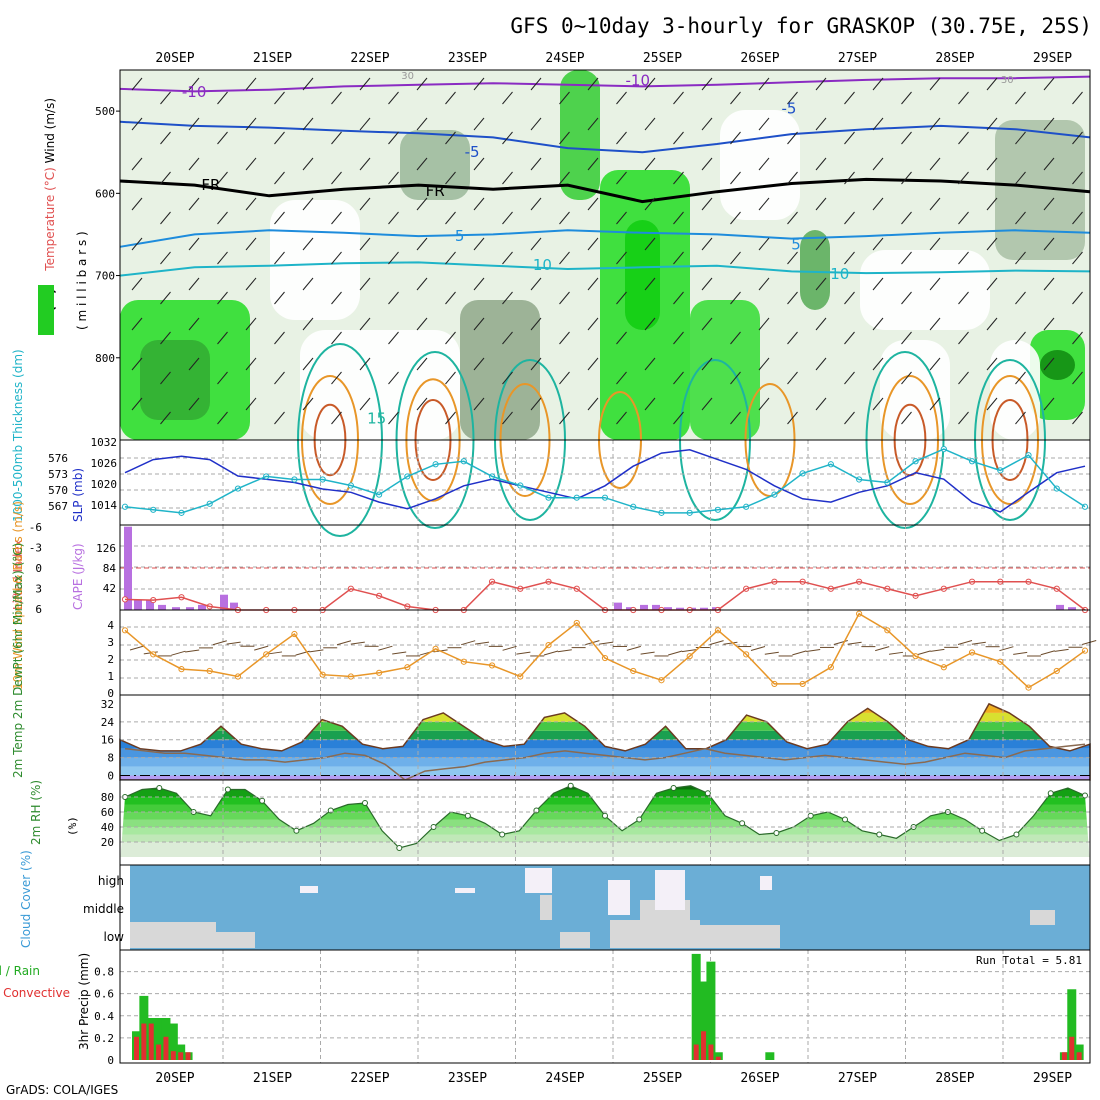  What do you see at coordinates (407, 76) in the screenshot?
I see `contour-label: 30` at bounding box center [407, 76].